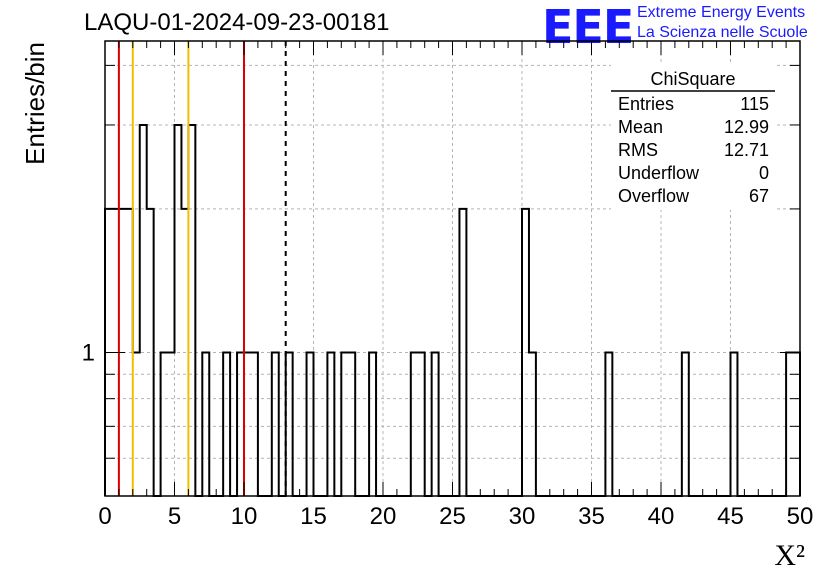 The image size is (836, 572). I want to click on stats-row-label: Mean, so click(640, 127).